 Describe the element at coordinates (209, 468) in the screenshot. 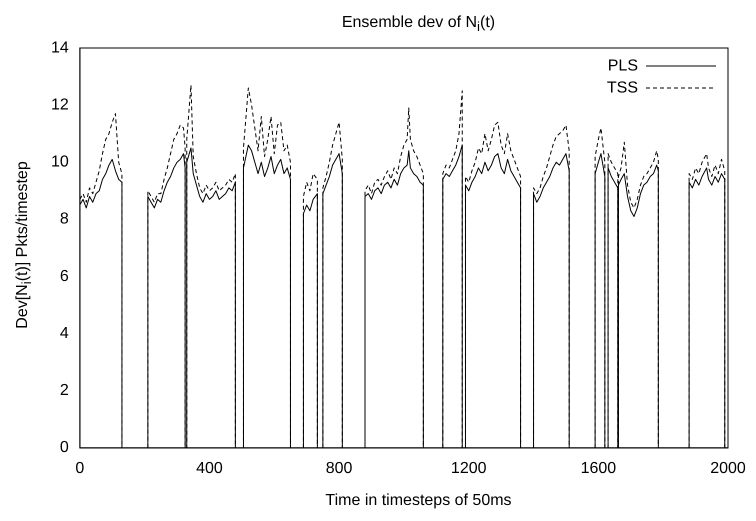

I see `x-tick-label: 400` at that location.